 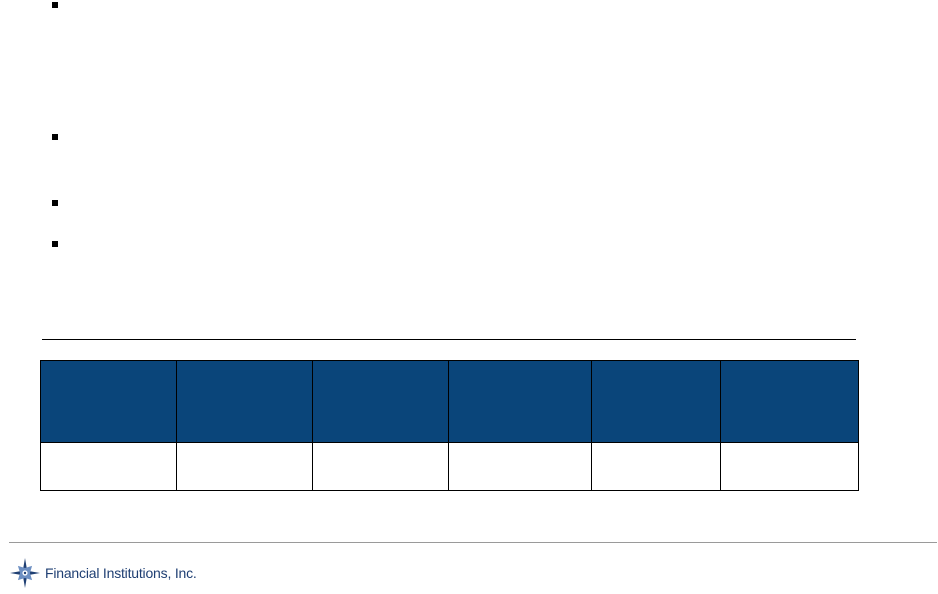 I want to click on compass-star-icon, so click(x=25, y=573).